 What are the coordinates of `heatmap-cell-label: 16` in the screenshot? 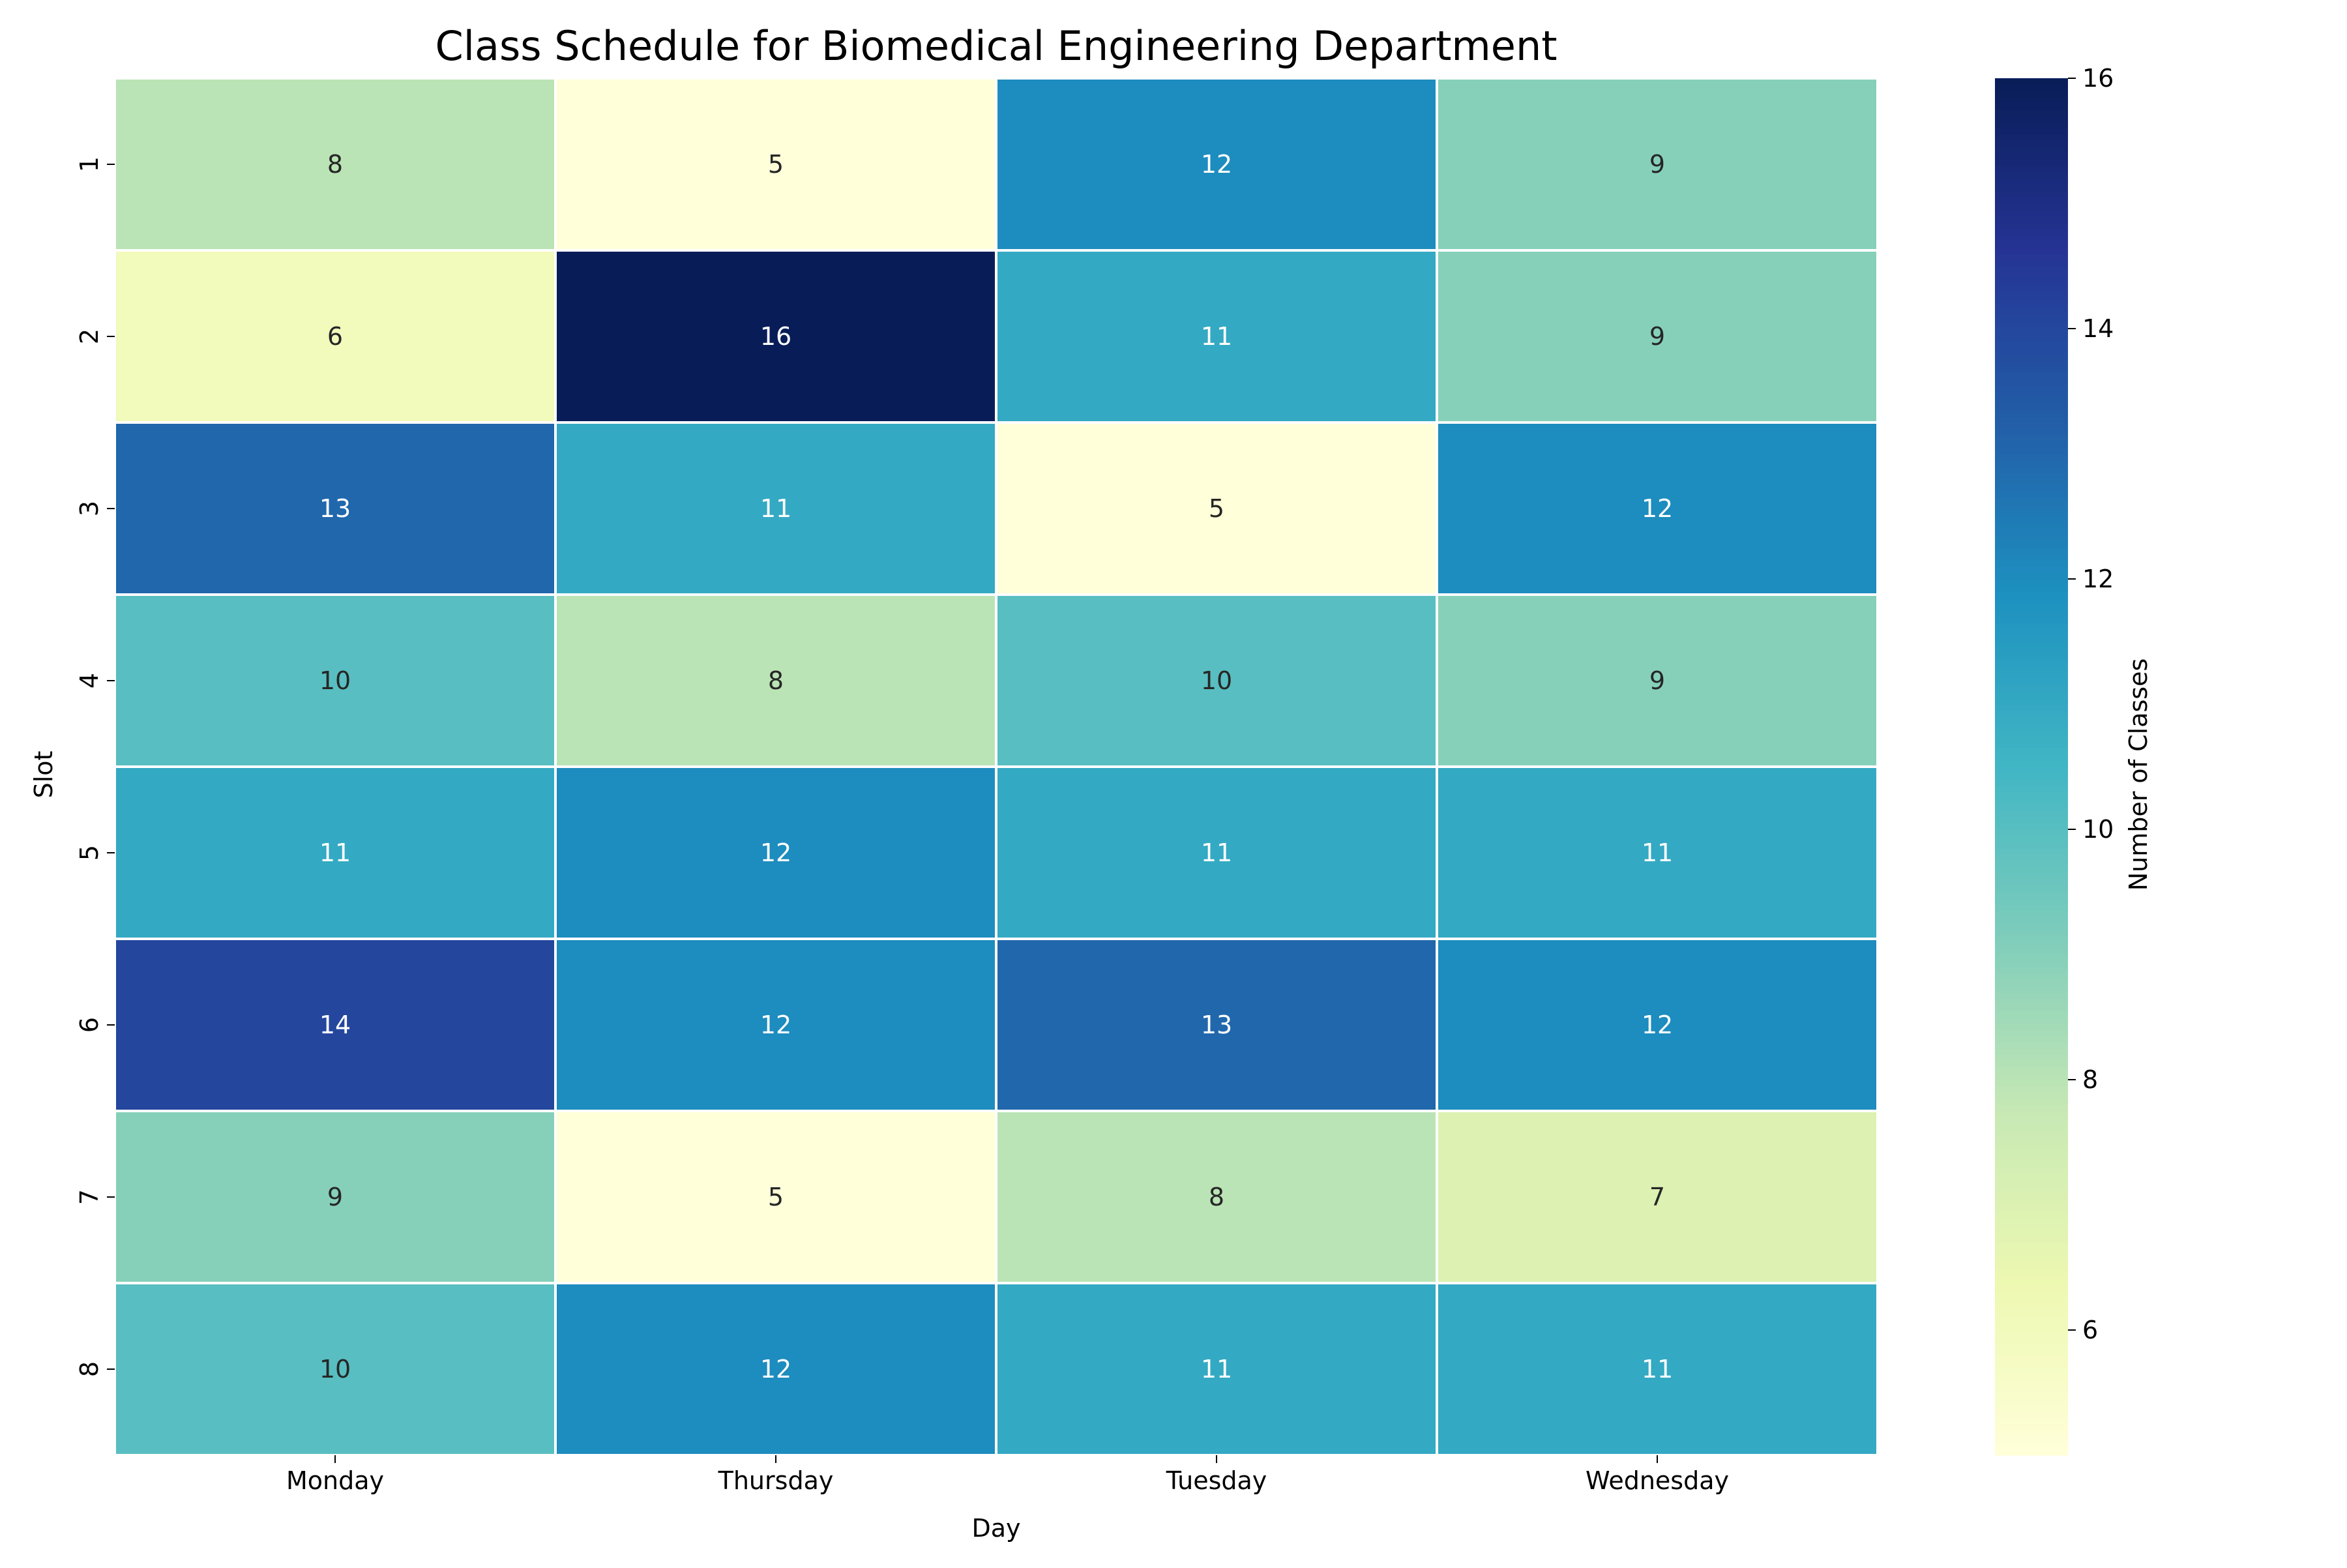 It's located at (775, 337).